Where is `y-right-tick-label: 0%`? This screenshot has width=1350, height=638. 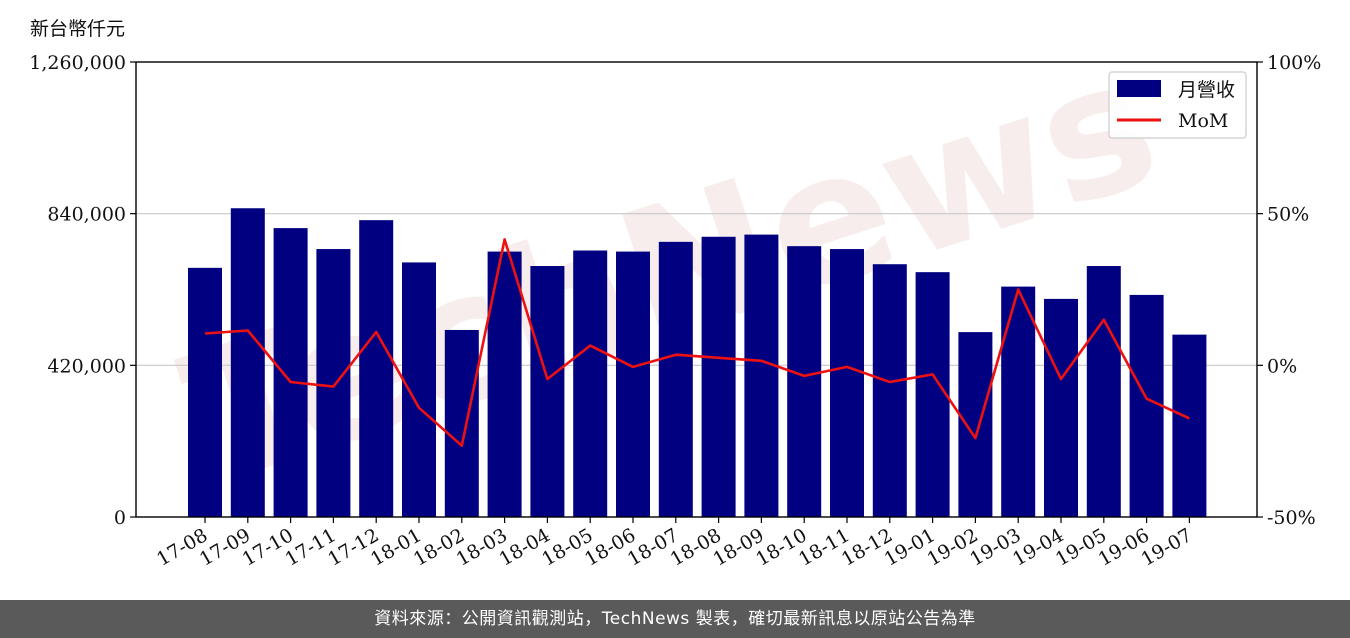 y-right-tick-label: 0% is located at coordinates (1282, 366).